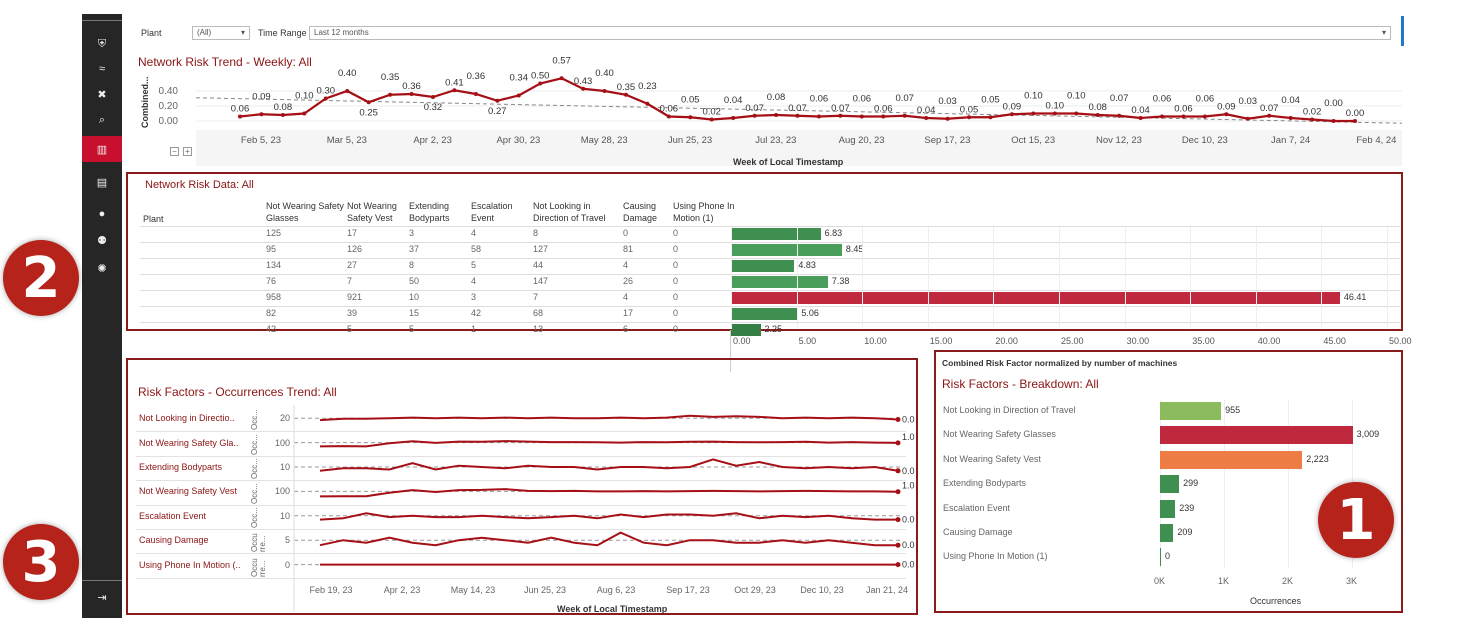 This screenshot has width=1484, height=640. Describe the element at coordinates (102, 240) in the screenshot. I see `sidebar-item-group: ⚉` at that location.